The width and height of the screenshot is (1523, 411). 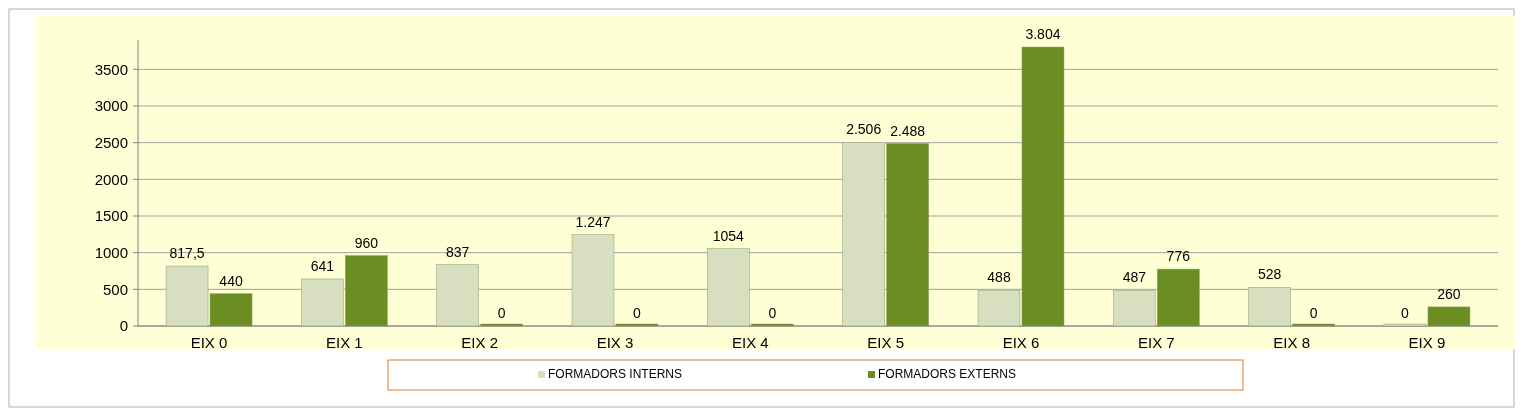 I want to click on data-label: 960, so click(x=366, y=242).